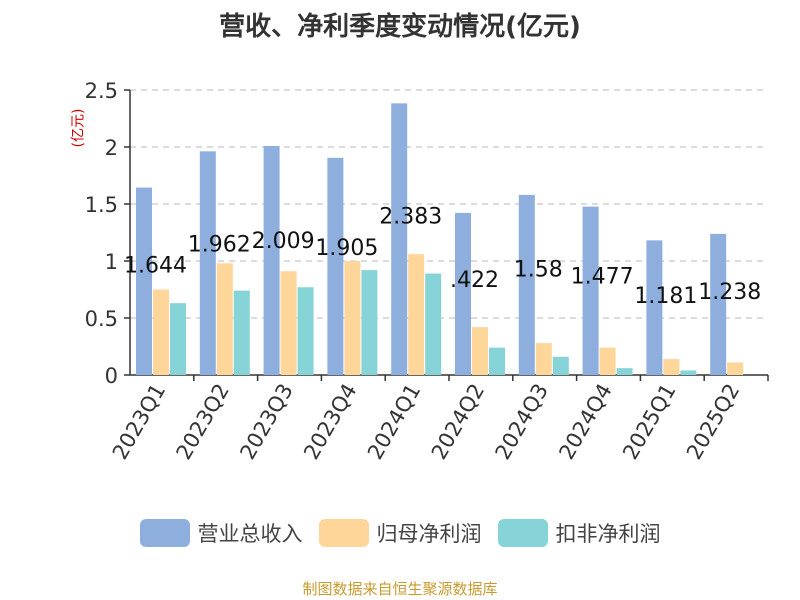 This screenshot has height=600, width=800. What do you see at coordinates (164, 533) in the screenshot?
I see `legend-swatch-revenue` at bounding box center [164, 533].